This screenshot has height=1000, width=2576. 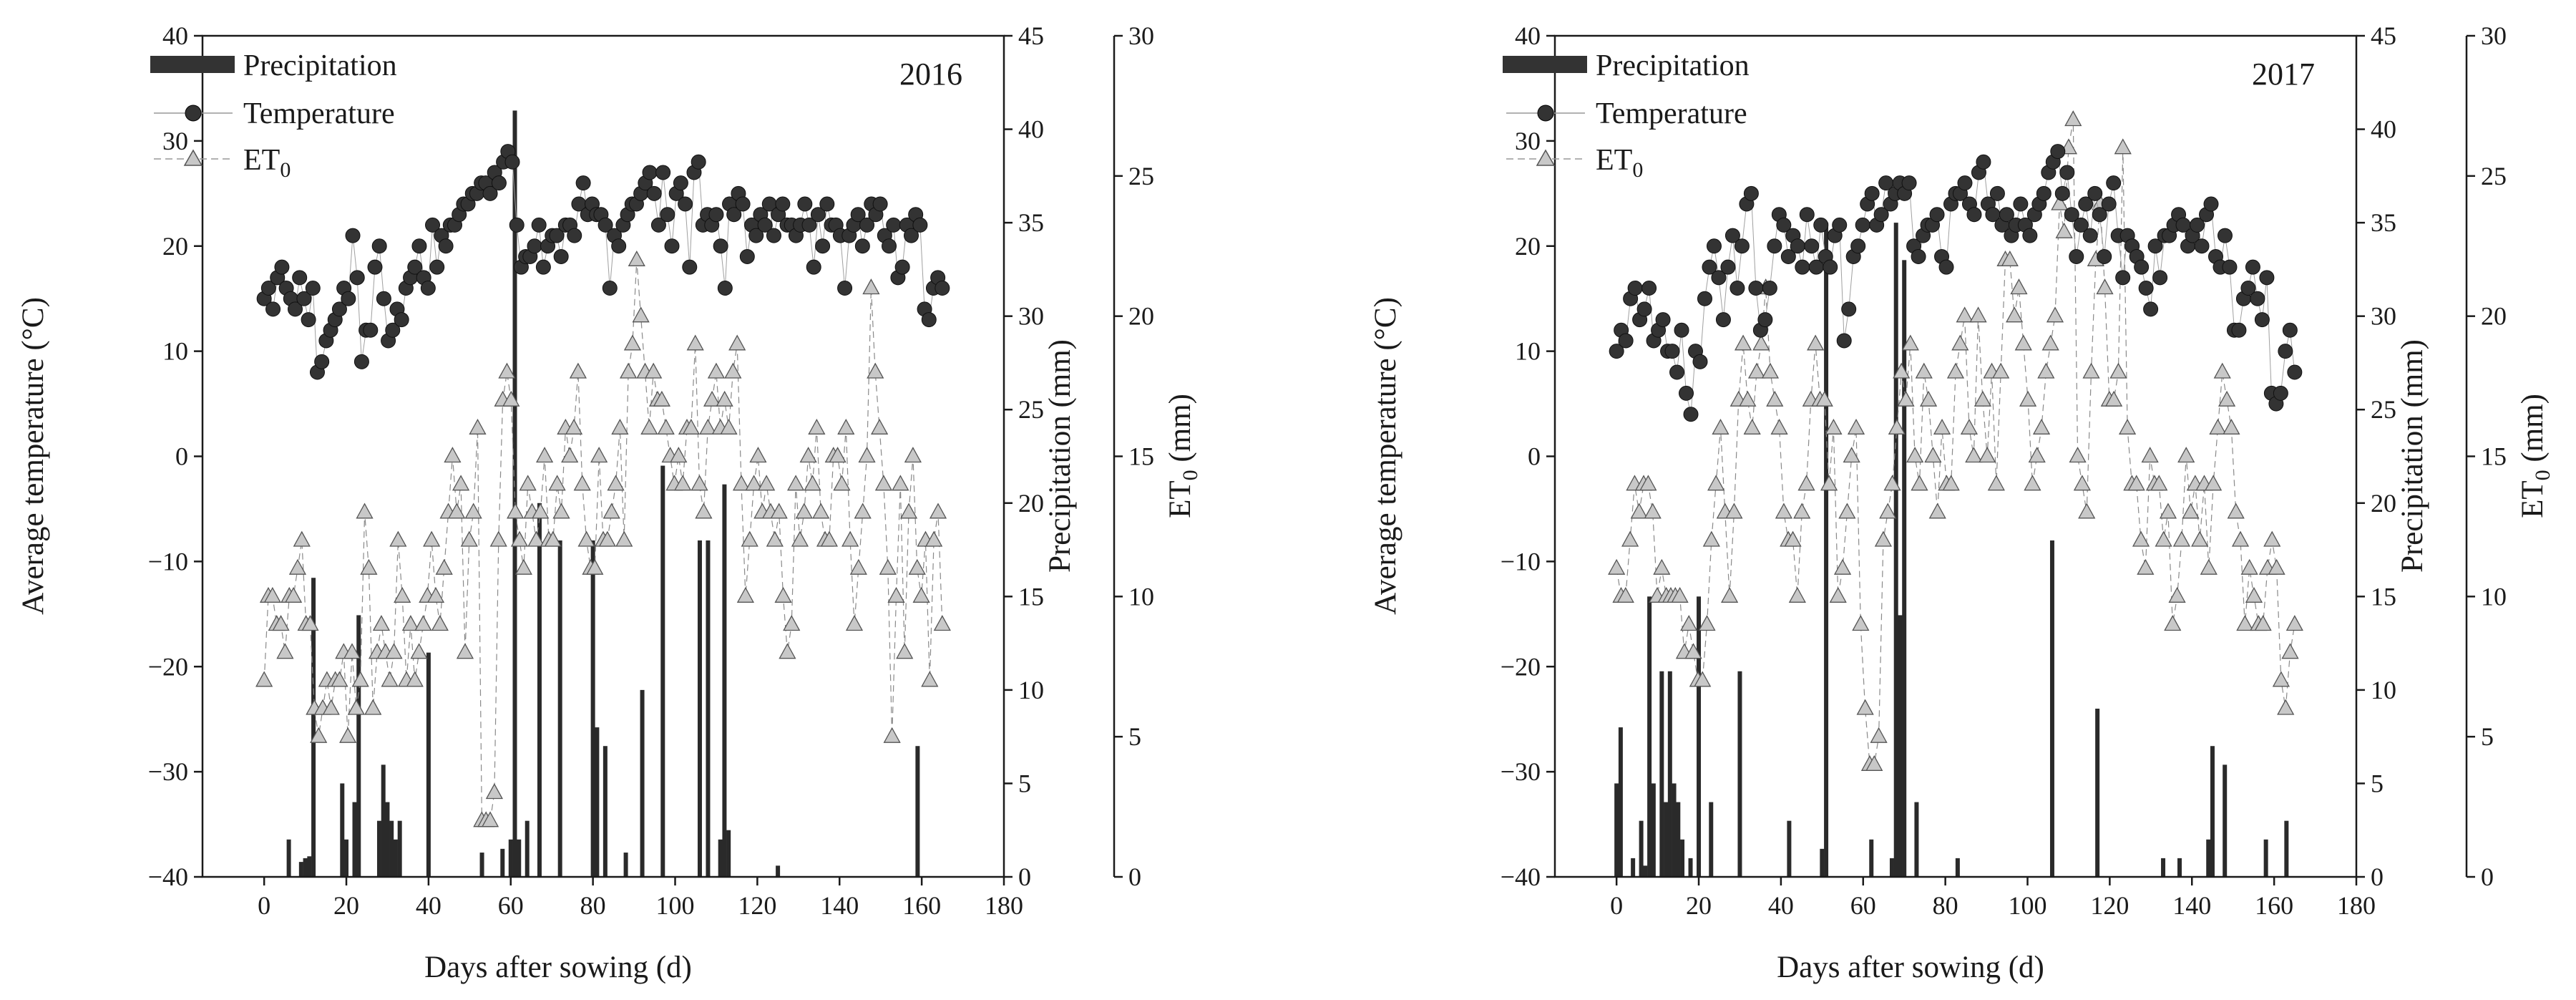 I want to click on precip-tick-label: 0, so click(x=1024, y=877).